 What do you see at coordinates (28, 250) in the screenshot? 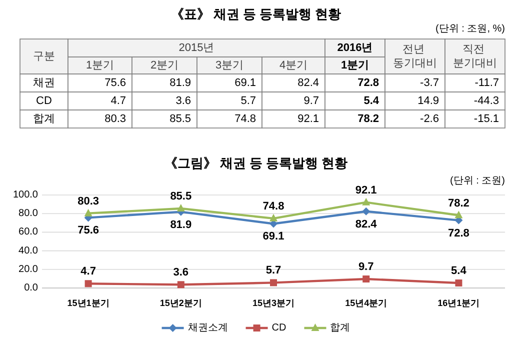
I see `y-tick-label: 40.0` at bounding box center [28, 250].